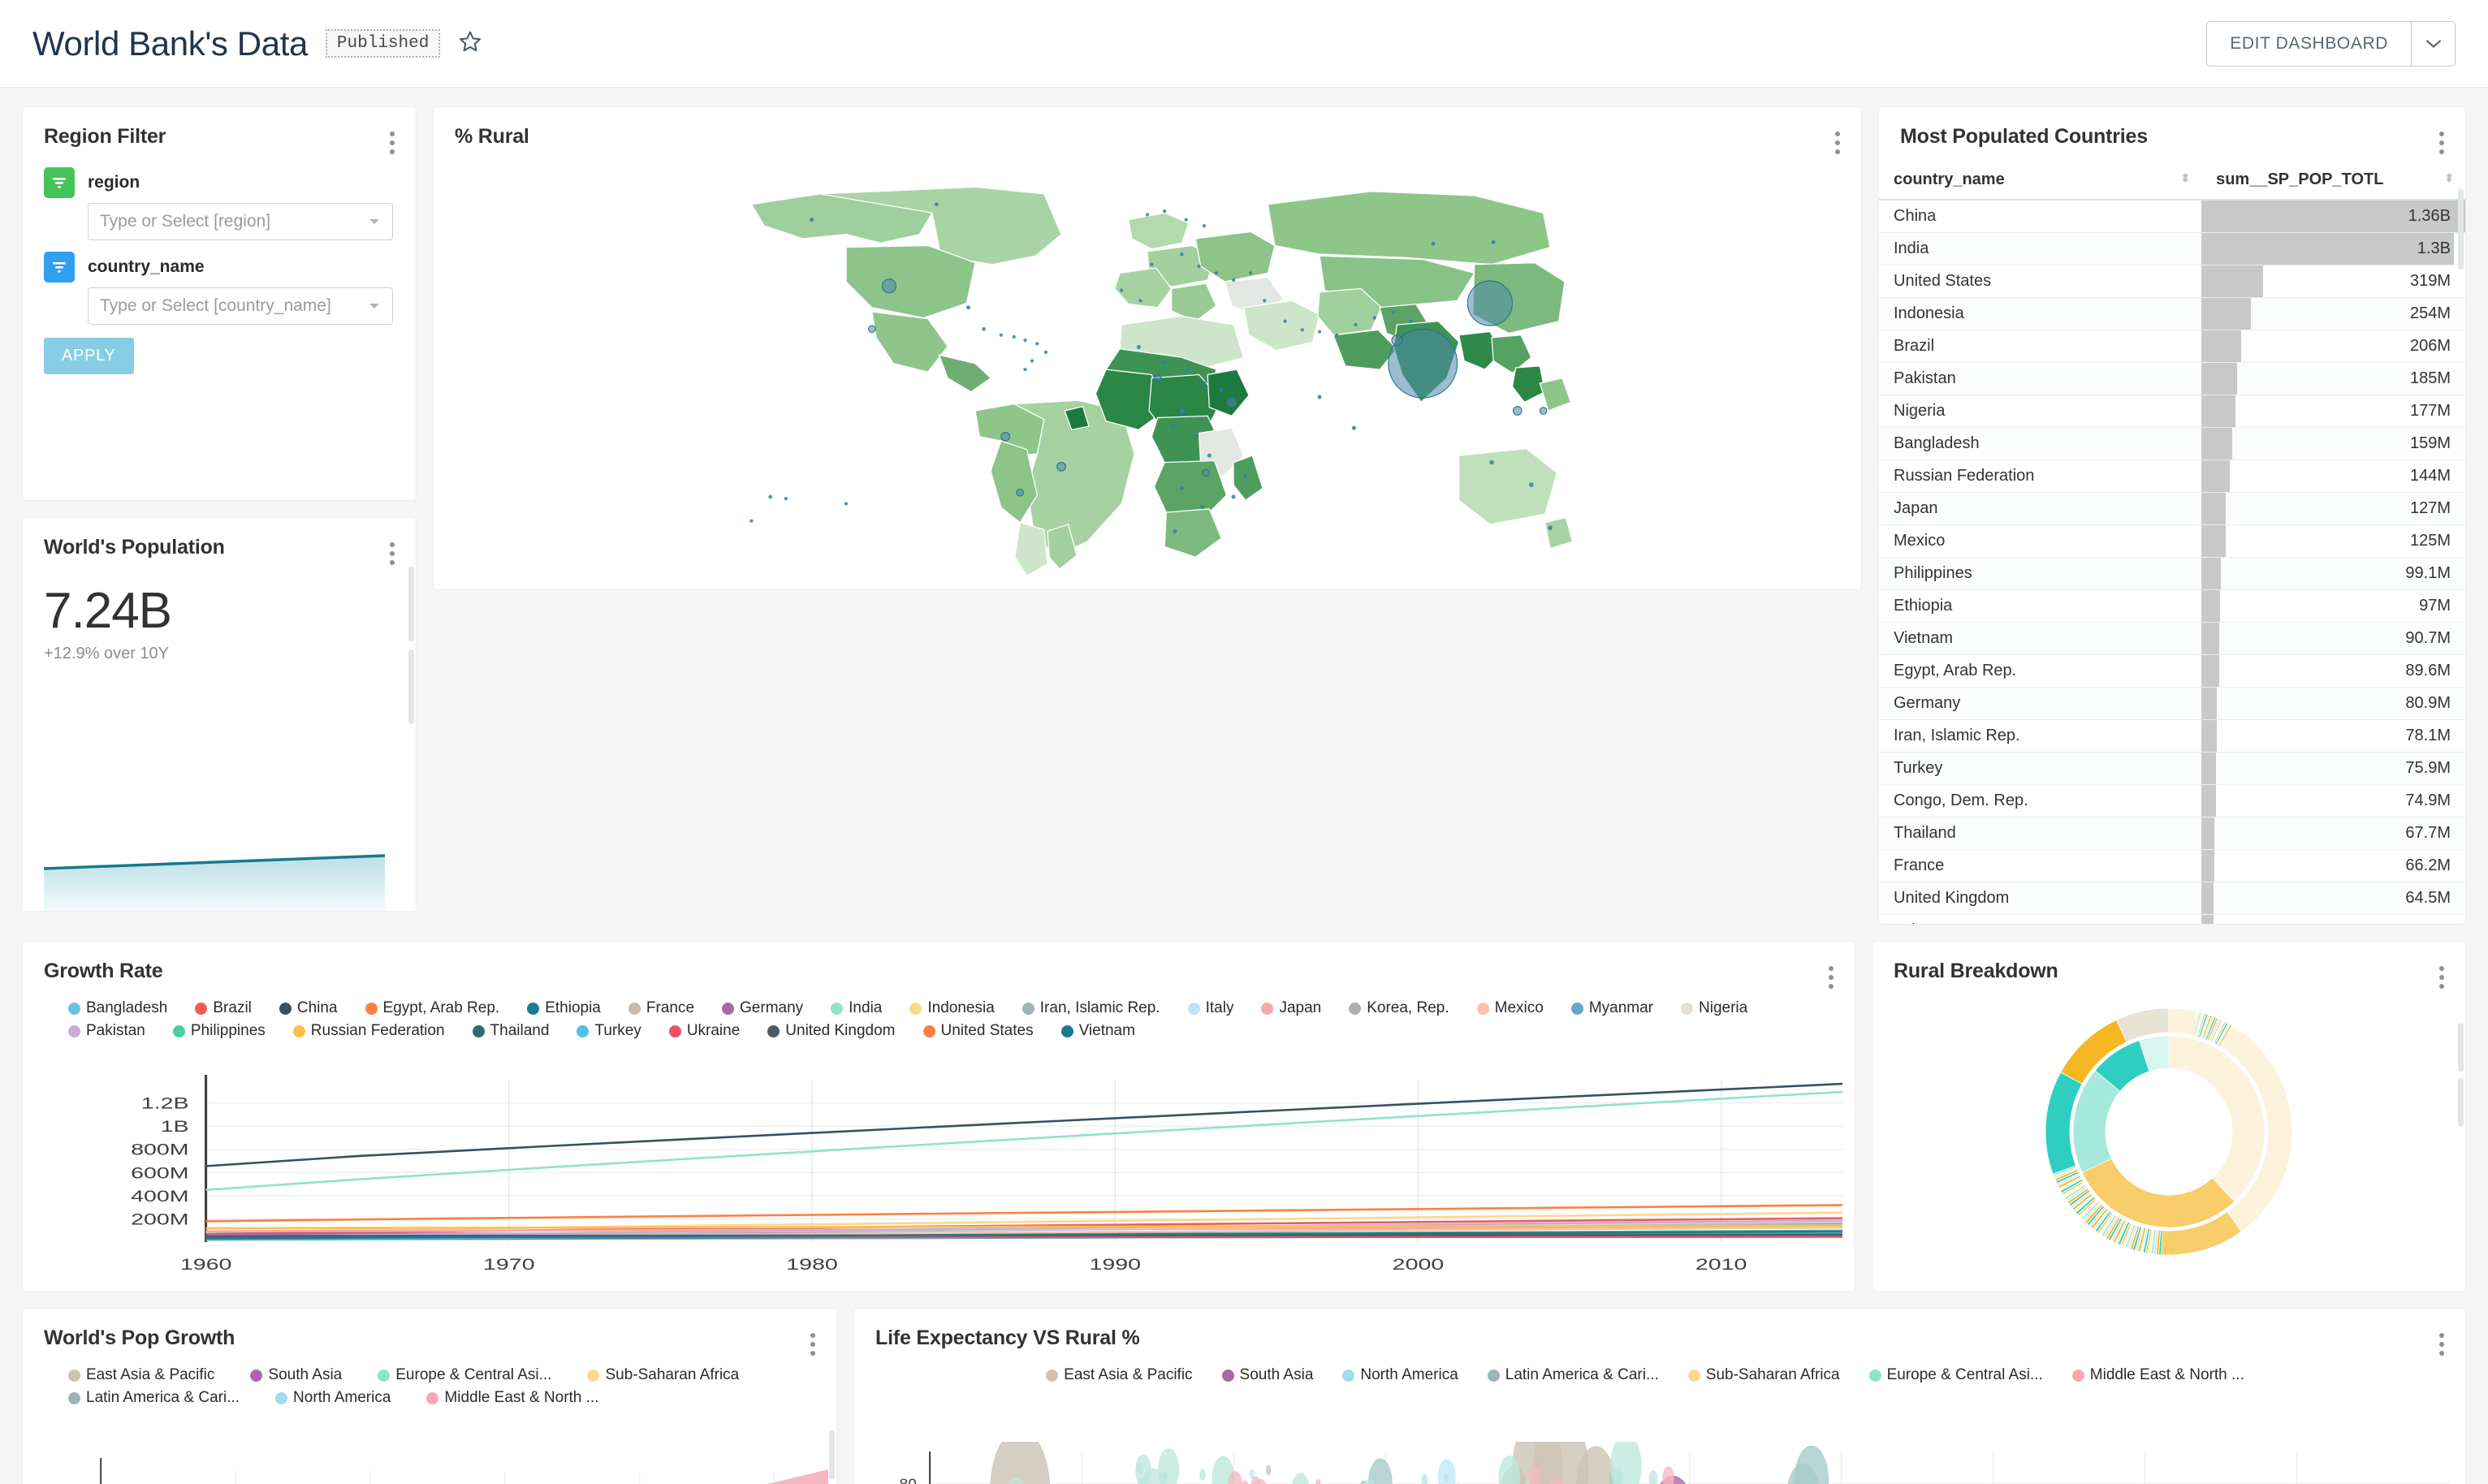 The width and height of the screenshot is (2488, 1484). I want to click on legend-item: Ethiopia, so click(564, 1008).